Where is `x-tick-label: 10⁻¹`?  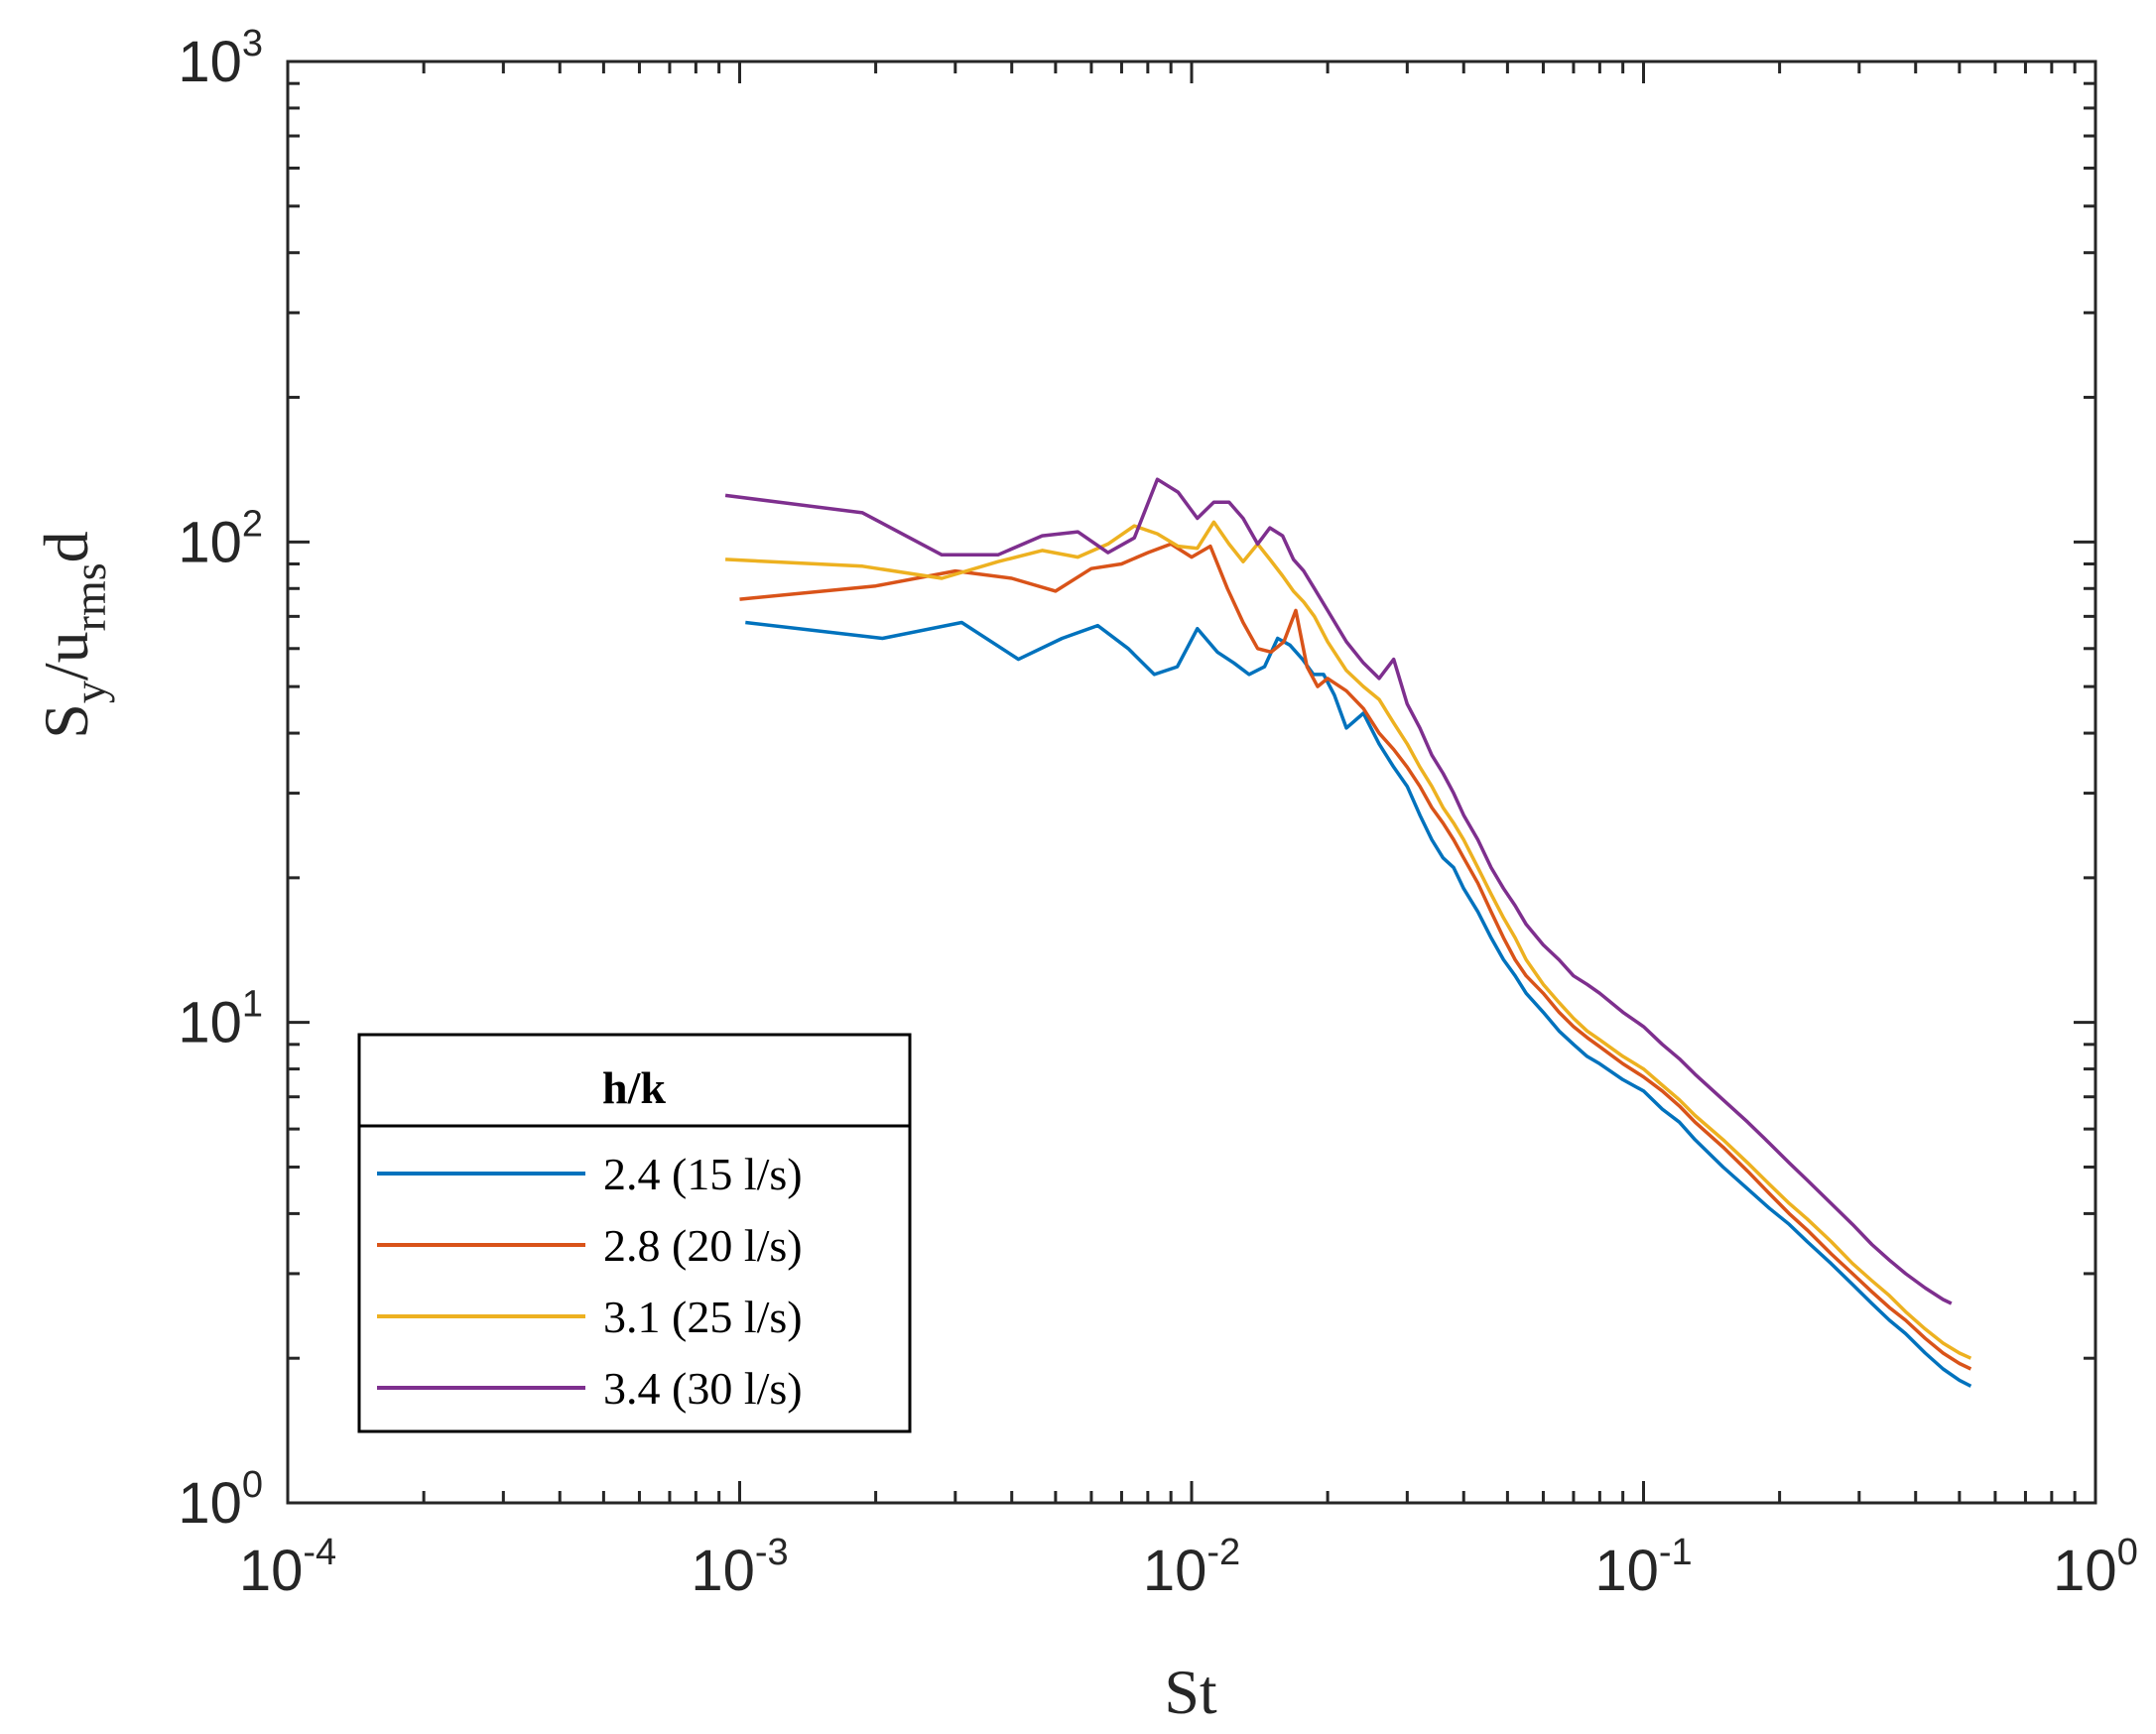
x-tick-label: 10⁻¹ is located at coordinates (1643, 1567).